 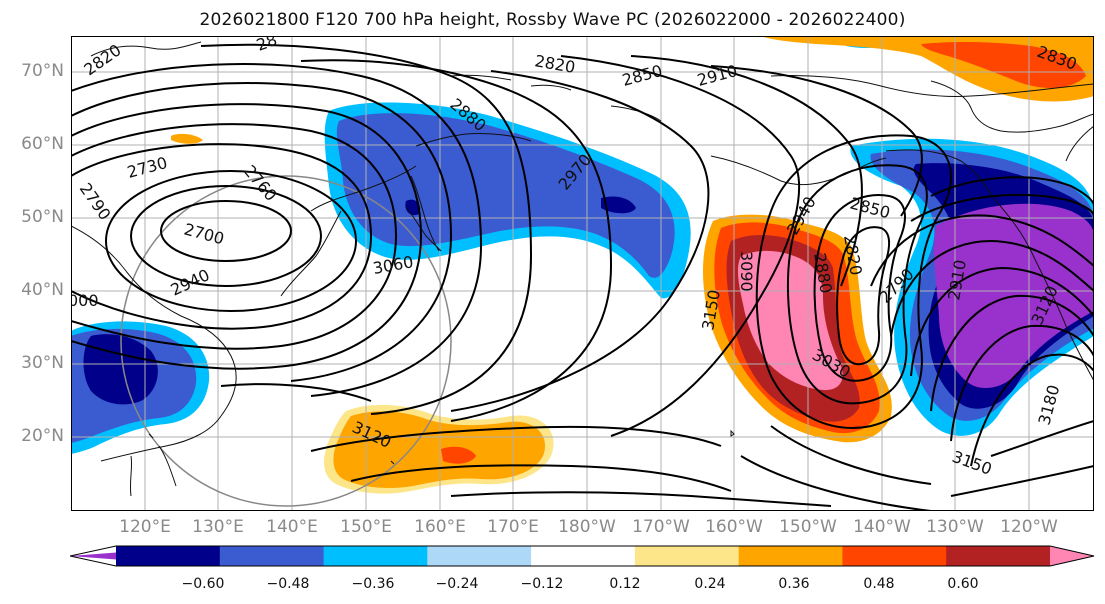 What do you see at coordinates (746, 271) in the screenshot?
I see `contour-label: 3090` at bounding box center [746, 271].